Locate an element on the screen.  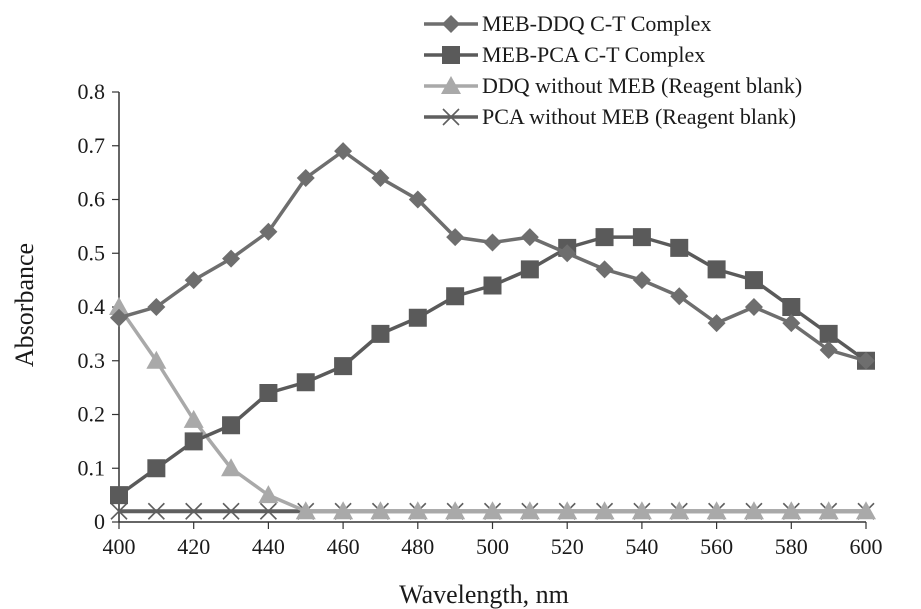
x-tick-label: 540 is located at coordinates (641, 546).